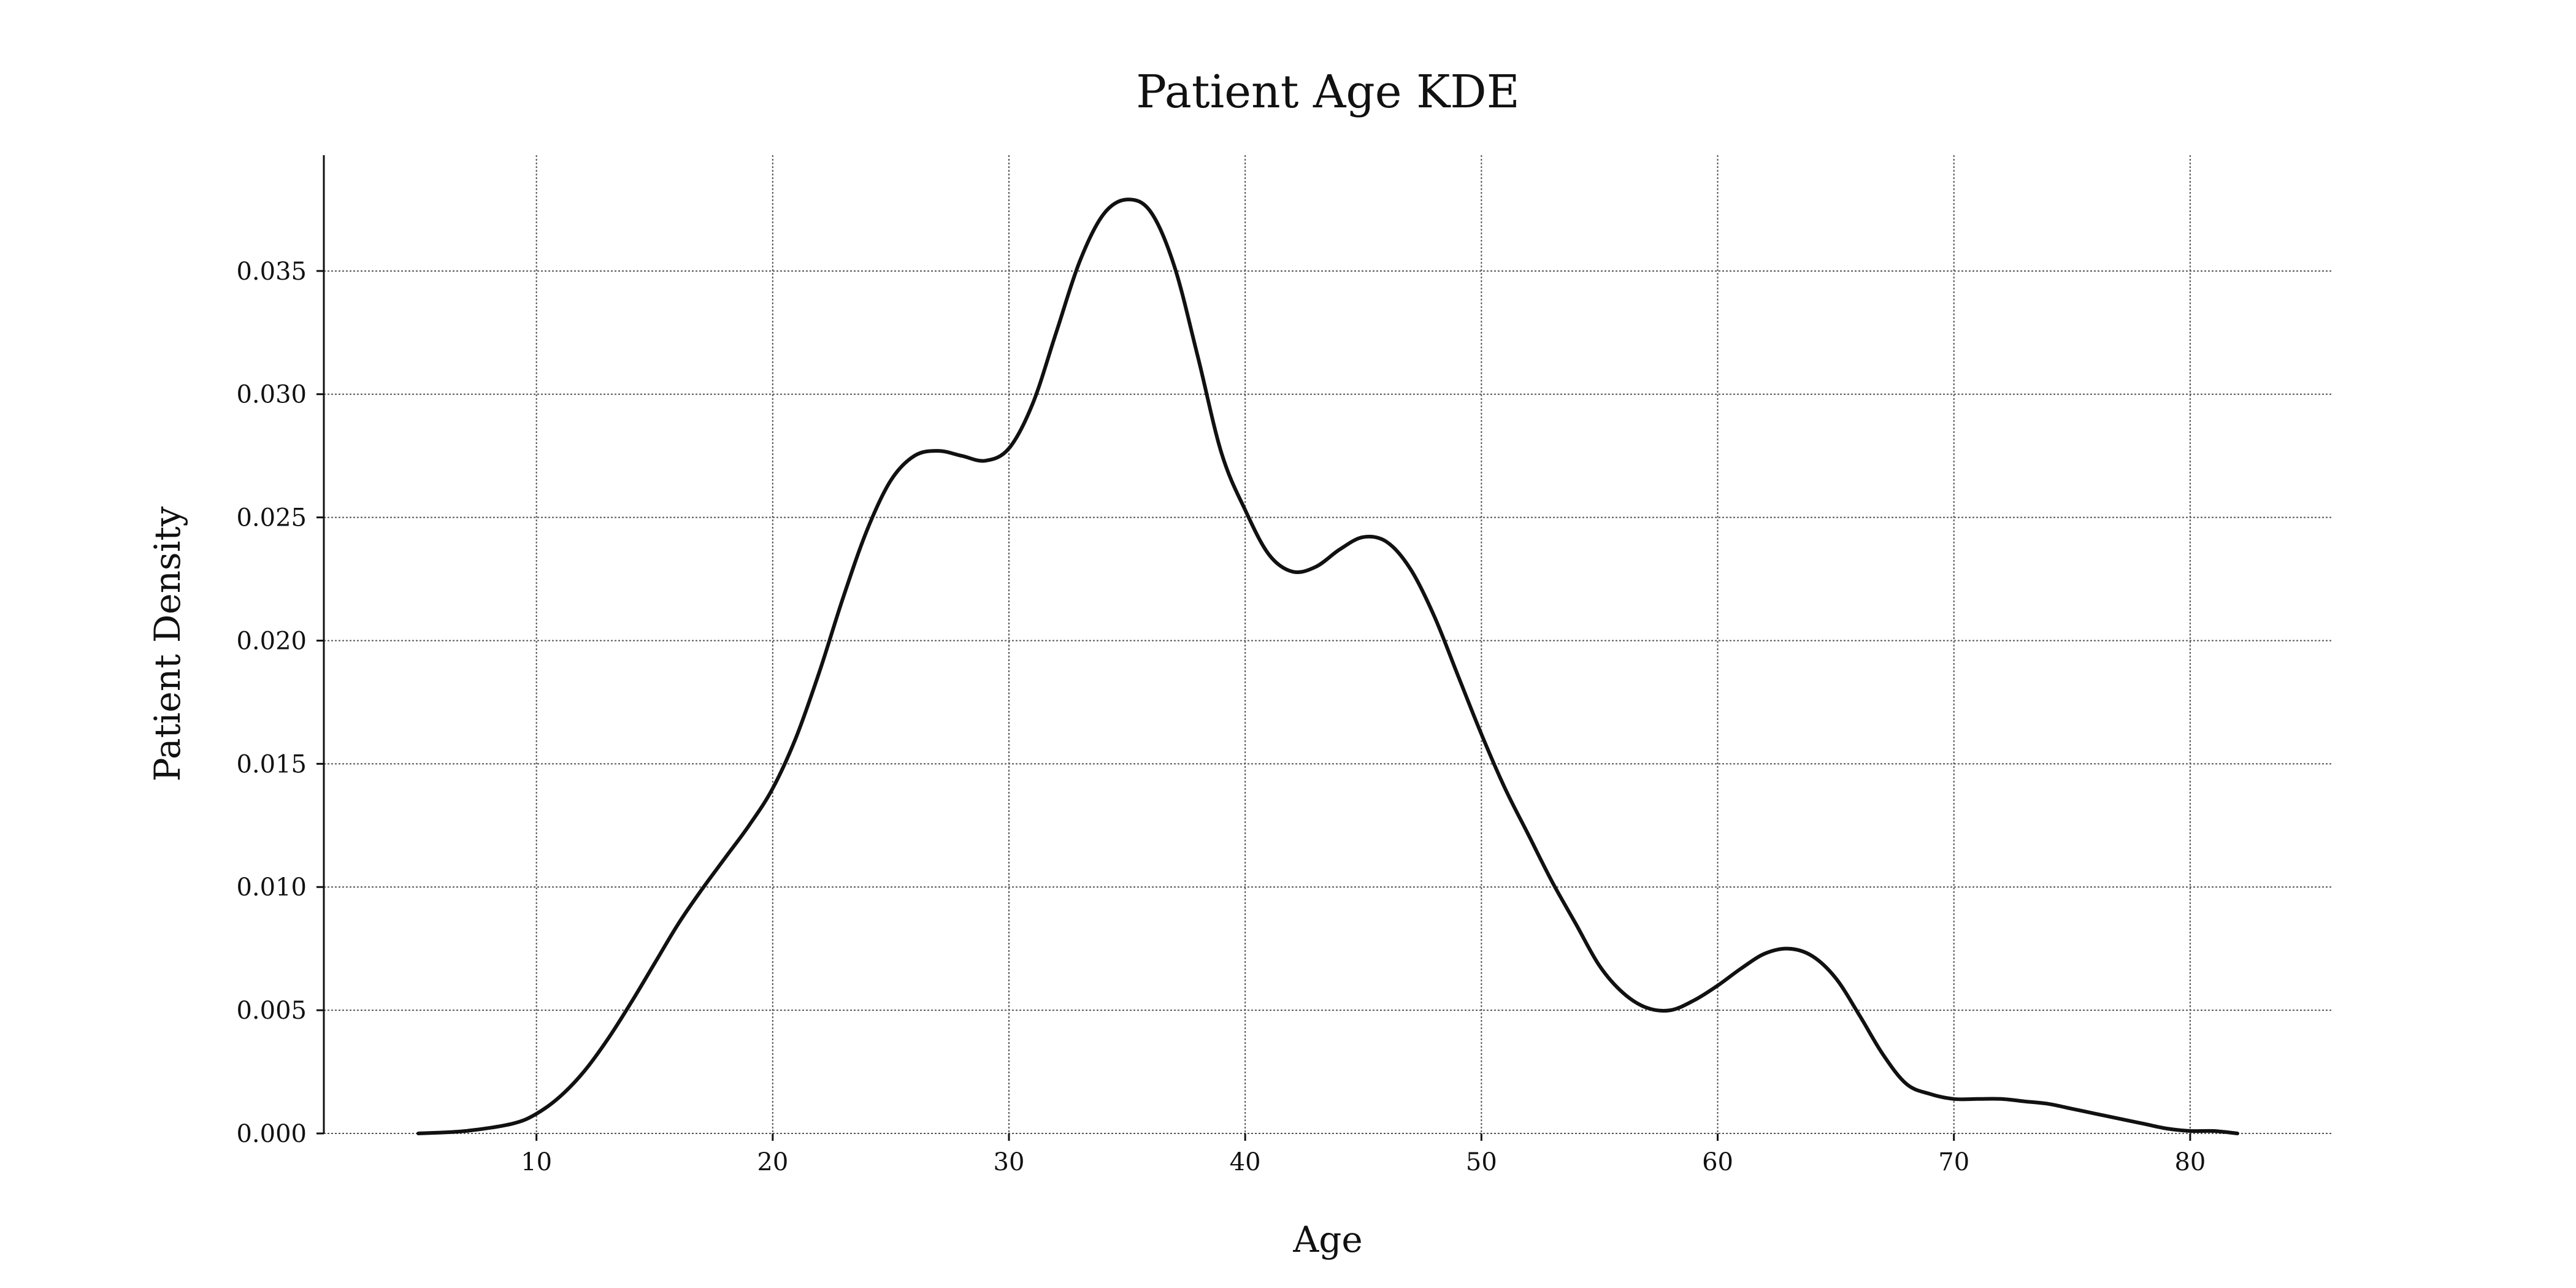 The height and width of the screenshot is (1288, 2576). I want to click on y-tick-label: 0.025, so click(271, 518).